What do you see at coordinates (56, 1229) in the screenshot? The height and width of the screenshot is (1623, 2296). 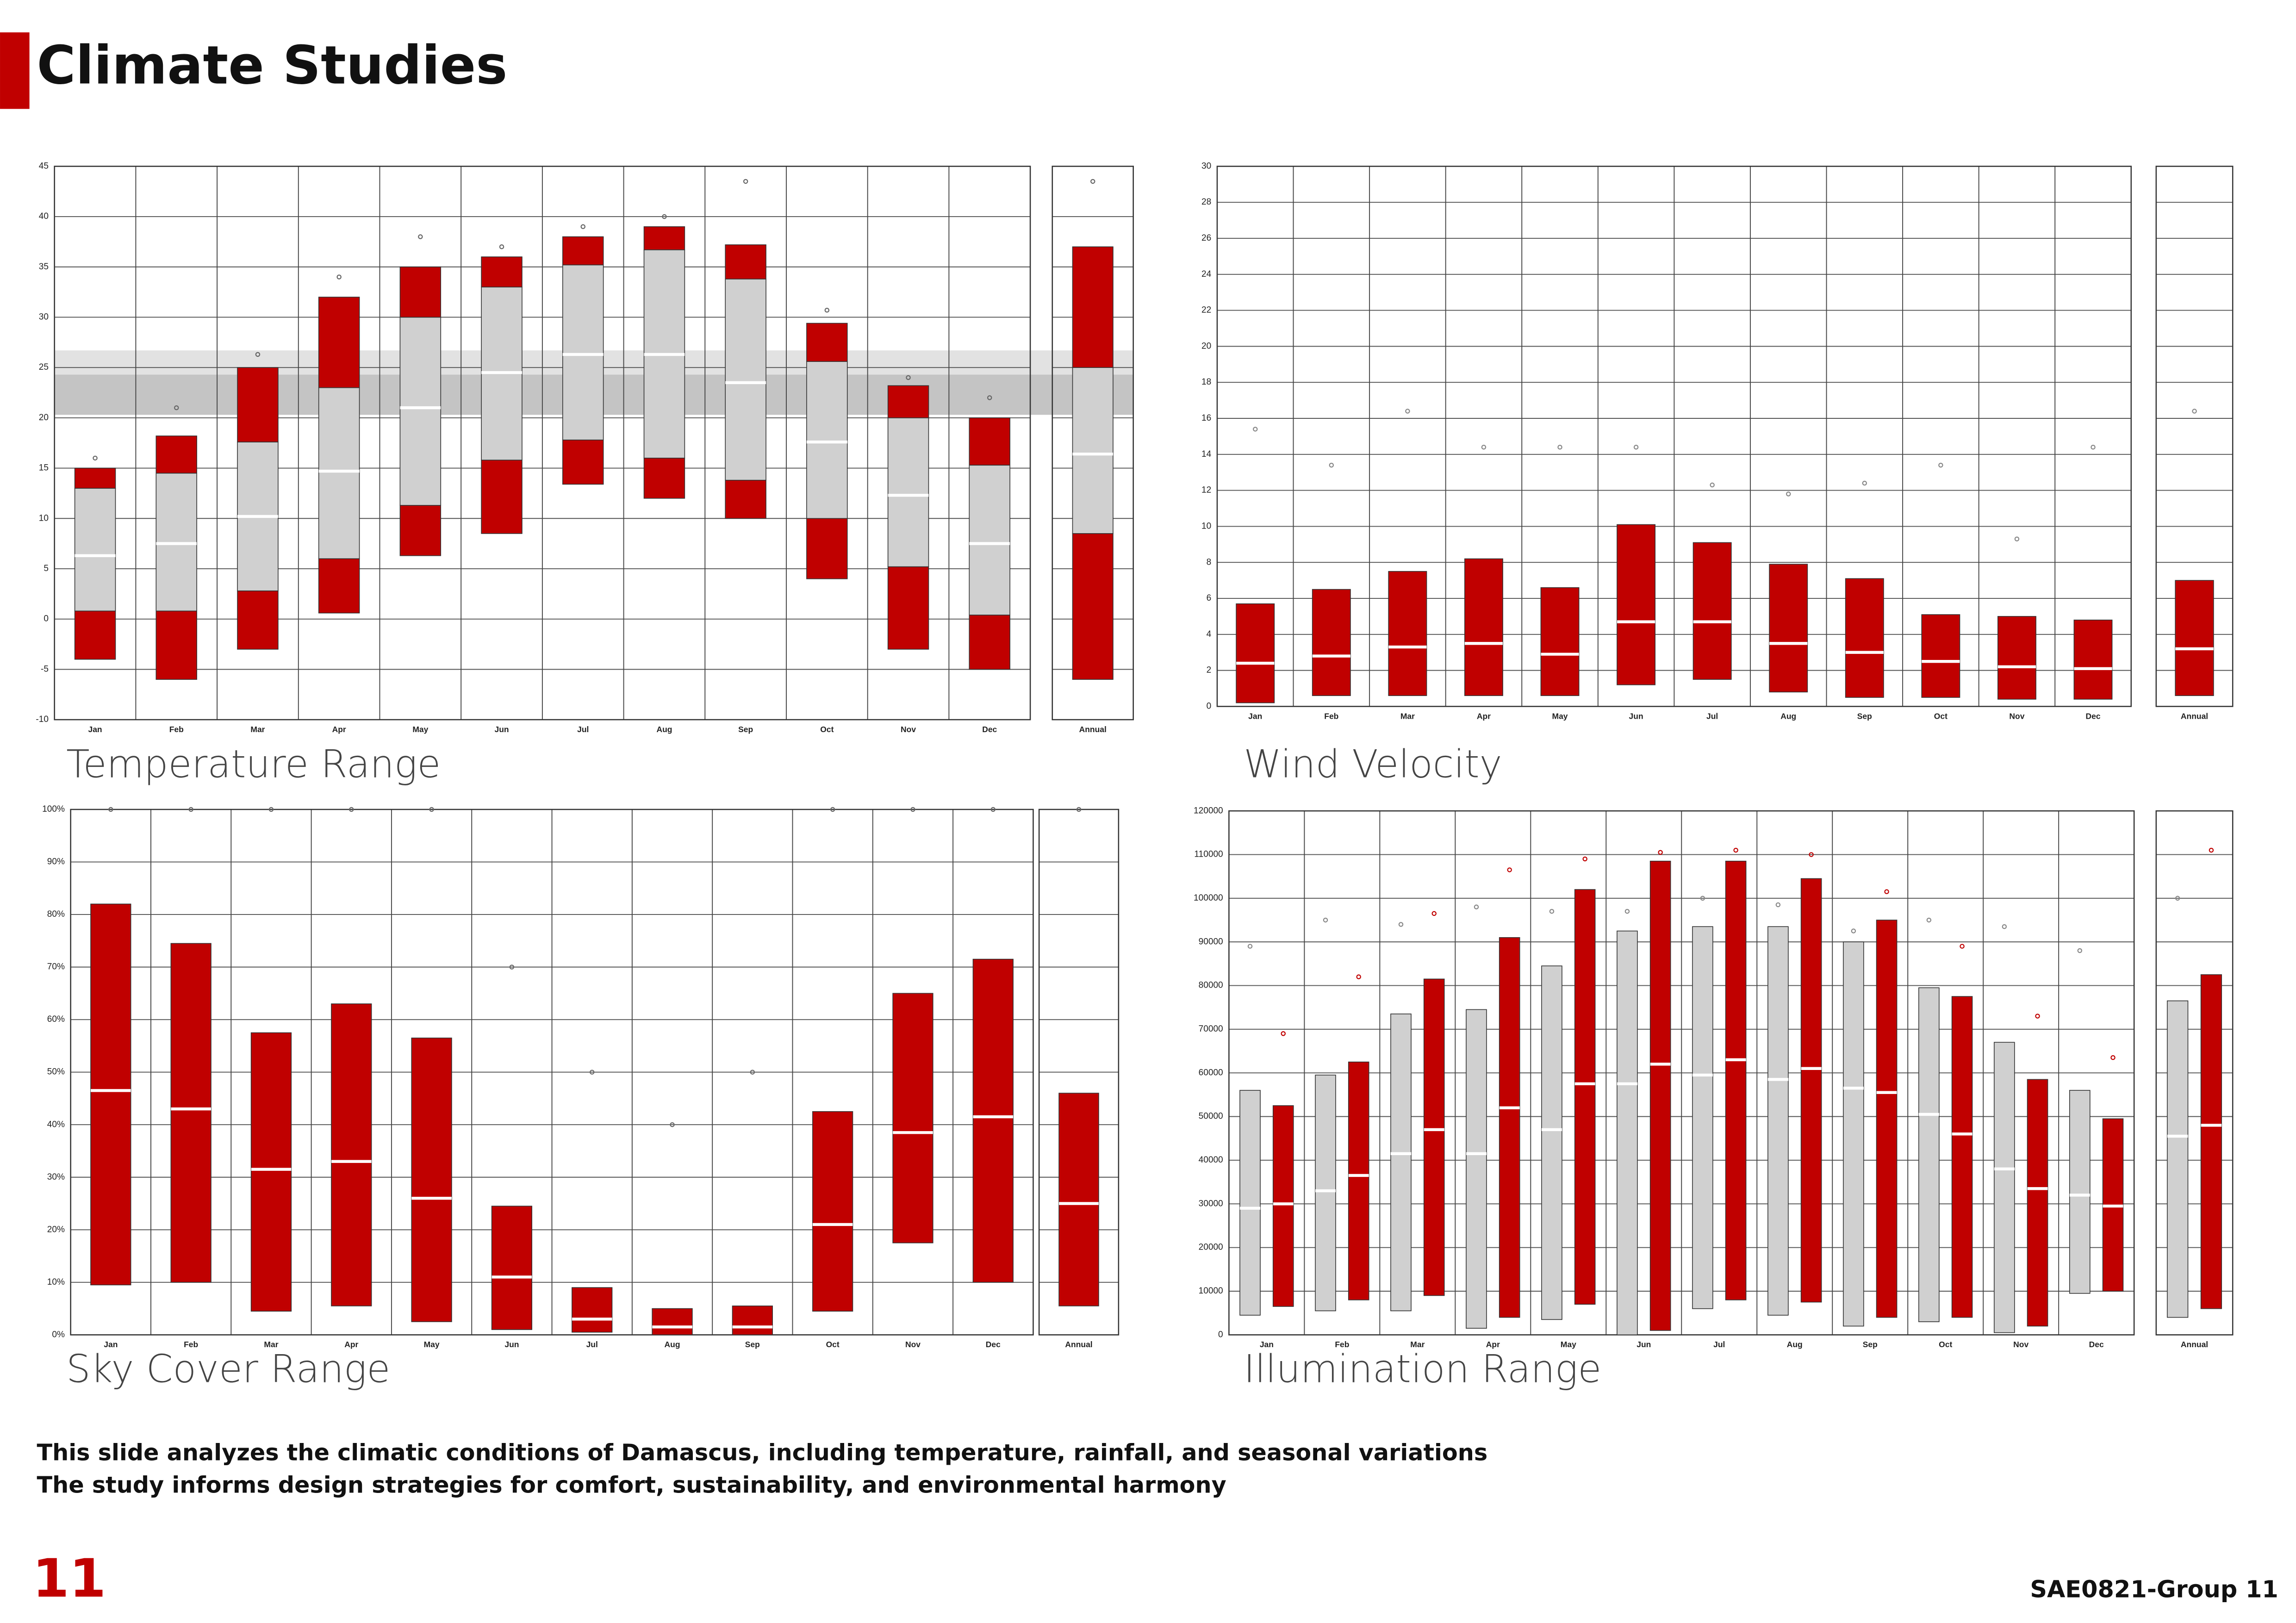 I see `y-tick-label: 20%` at bounding box center [56, 1229].